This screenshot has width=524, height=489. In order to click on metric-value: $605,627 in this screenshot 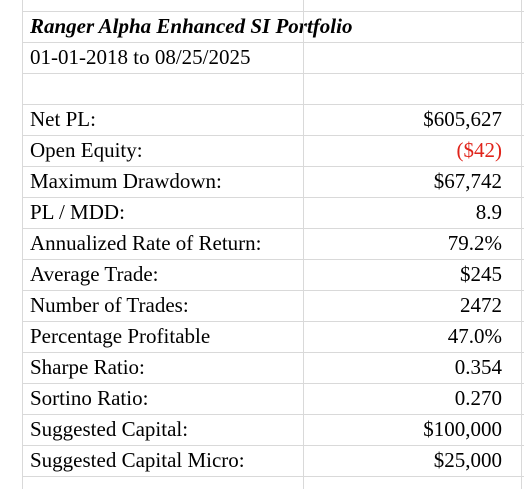, I will do `click(462, 119)`.